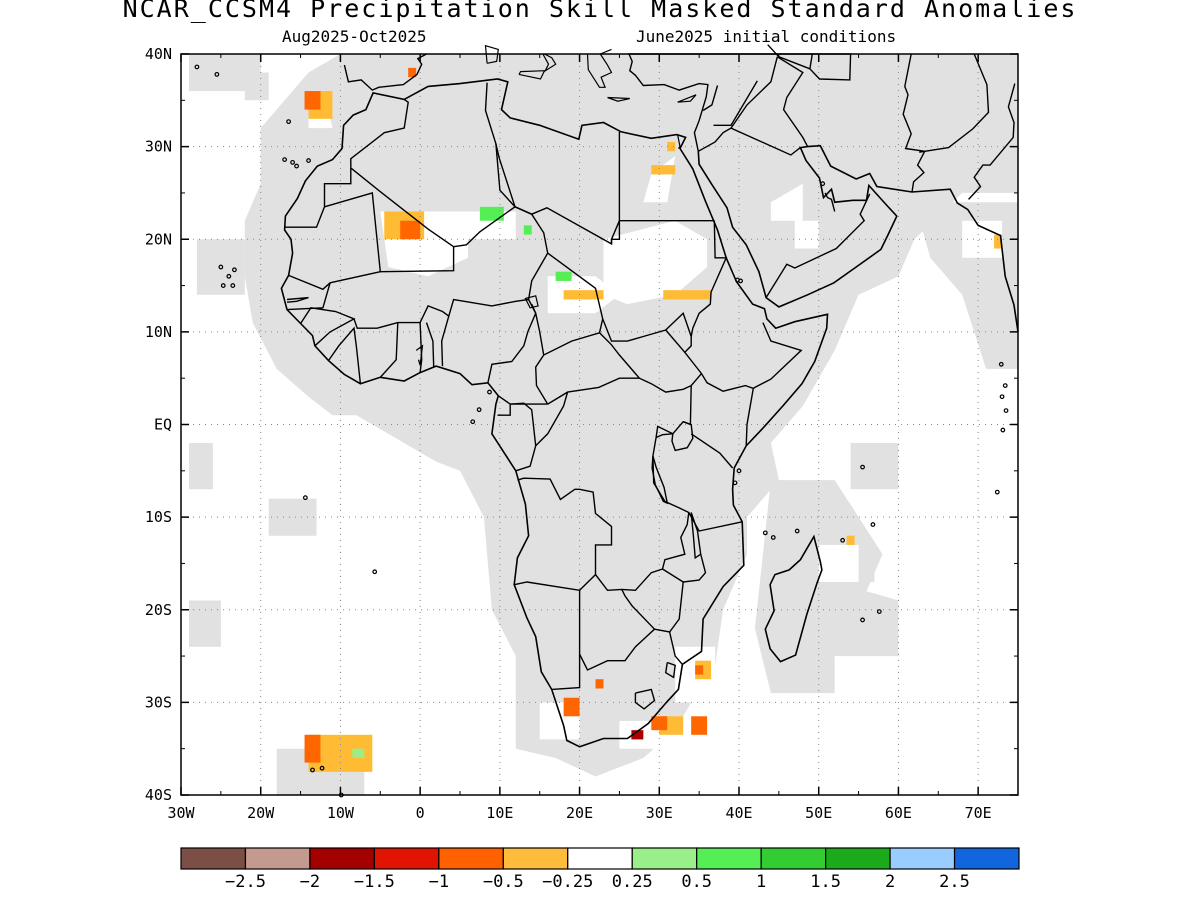  I want to click on lat-tick-label: 10N, so click(158, 332).